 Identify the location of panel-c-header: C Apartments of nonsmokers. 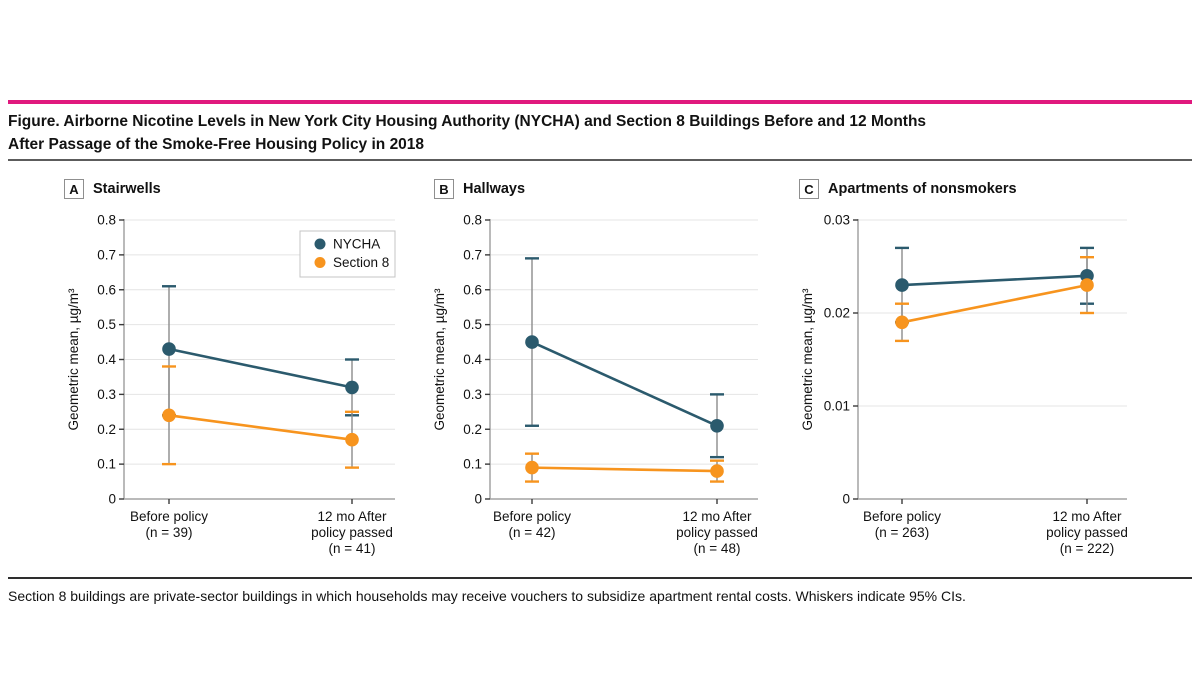
(908, 189).